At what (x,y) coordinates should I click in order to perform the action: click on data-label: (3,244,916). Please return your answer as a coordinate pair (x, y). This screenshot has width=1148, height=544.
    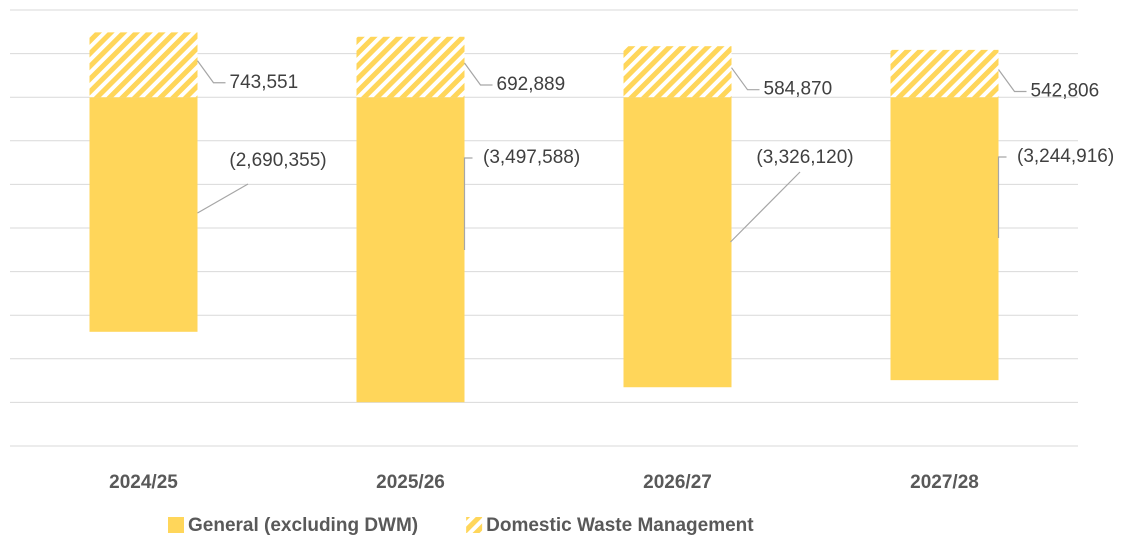
    Looking at the image, I should click on (1065, 156).